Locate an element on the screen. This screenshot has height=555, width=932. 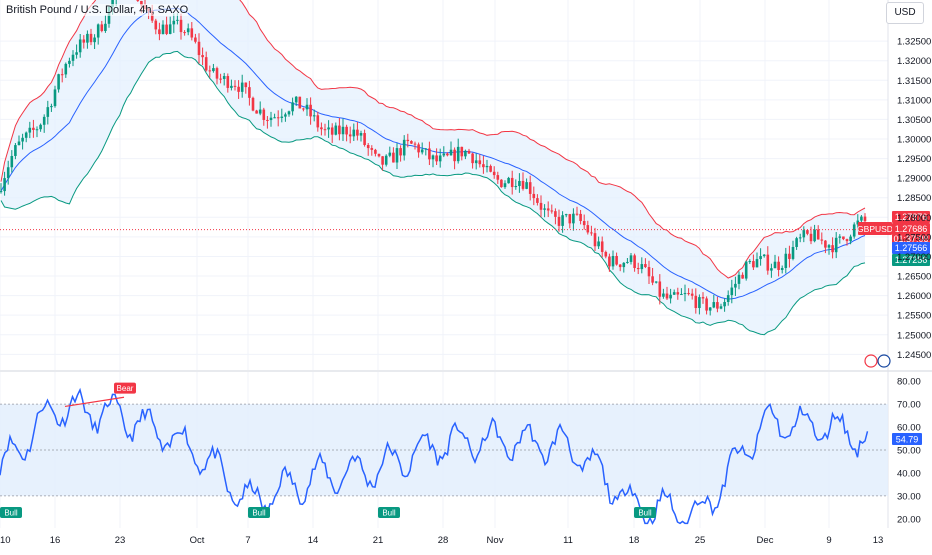
price-tick-label: 1.31500 is located at coordinates (914, 81).